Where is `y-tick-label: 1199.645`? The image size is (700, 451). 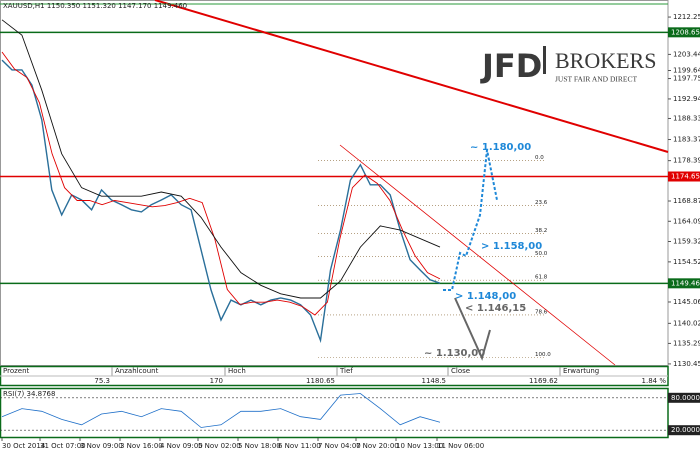 y-tick-label: 1199.645 is located at coordinates (686, 71).